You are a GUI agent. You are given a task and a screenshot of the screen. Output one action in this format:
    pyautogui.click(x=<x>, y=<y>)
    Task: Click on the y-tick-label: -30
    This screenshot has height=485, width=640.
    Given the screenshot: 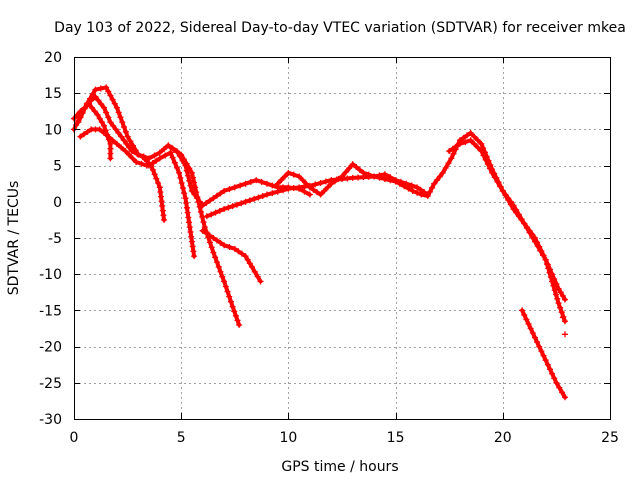 What is the action you would take?
    pyautogui.click(x=50, y=420)
    